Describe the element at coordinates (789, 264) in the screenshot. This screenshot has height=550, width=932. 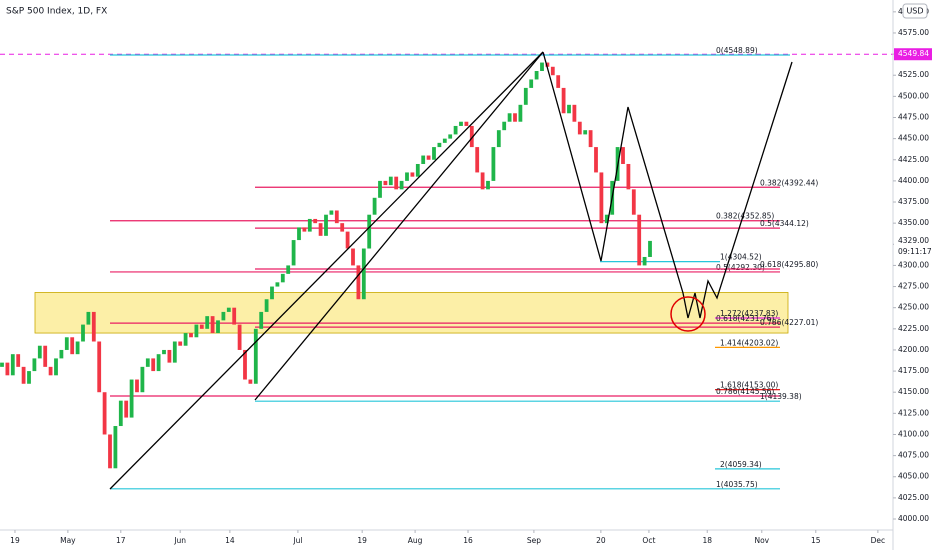
I see `fib-label: 0.618(4295.80)` at that location.